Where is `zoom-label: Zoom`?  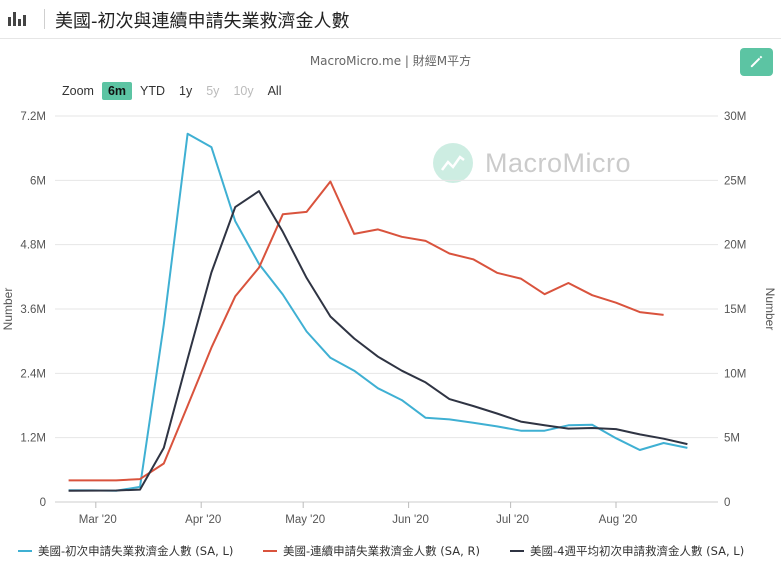
zoom-label: Zoom is located at coordinates (78, 91).